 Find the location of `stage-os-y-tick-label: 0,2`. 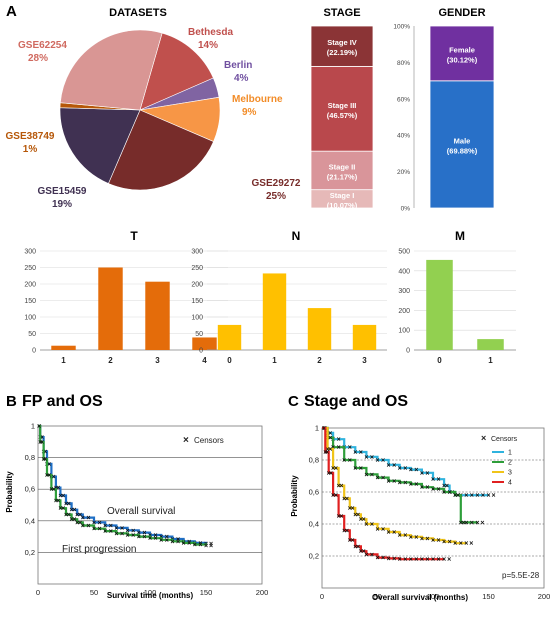

stage-os-y-tick-label: 0,2 is located at coordinates (314, 556).